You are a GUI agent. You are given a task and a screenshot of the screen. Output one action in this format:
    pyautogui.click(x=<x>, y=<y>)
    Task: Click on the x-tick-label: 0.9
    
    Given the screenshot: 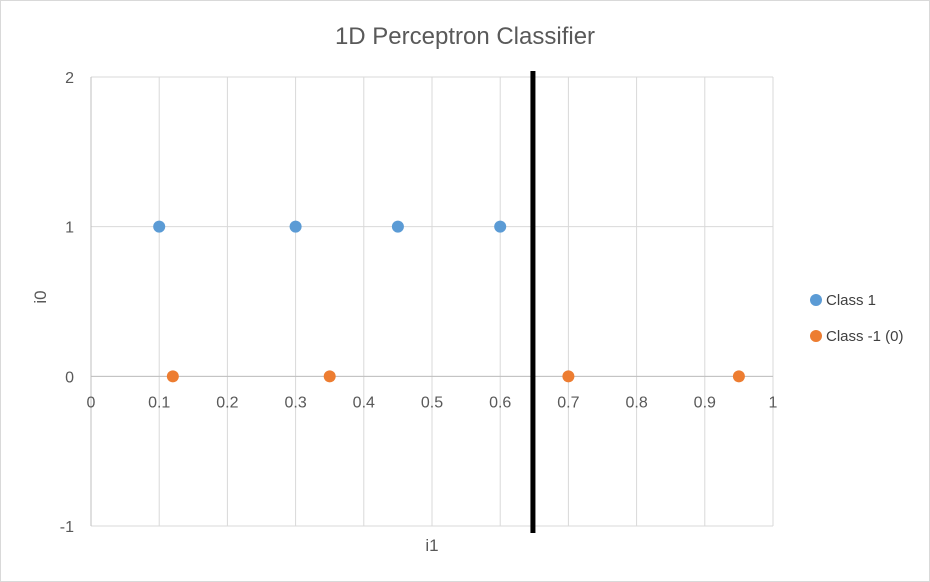 What is the action you would take?
    pyautogui.click(x=705, y=402)
    